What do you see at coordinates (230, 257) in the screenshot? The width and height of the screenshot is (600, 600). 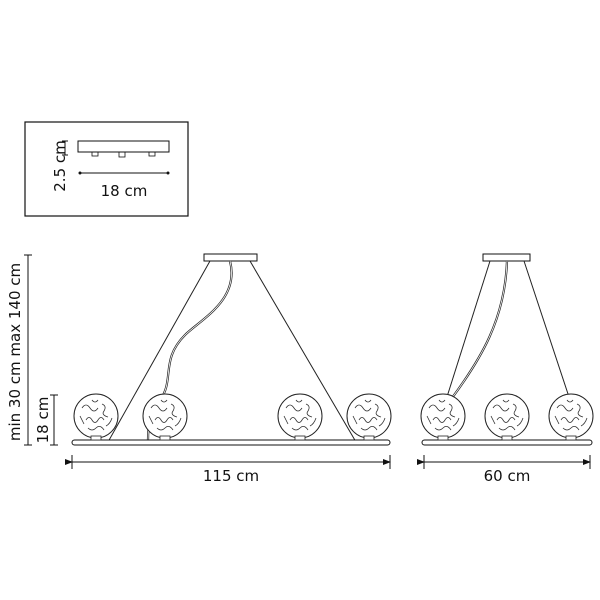 I see `front-canopy` at bounding box center [230, 257].